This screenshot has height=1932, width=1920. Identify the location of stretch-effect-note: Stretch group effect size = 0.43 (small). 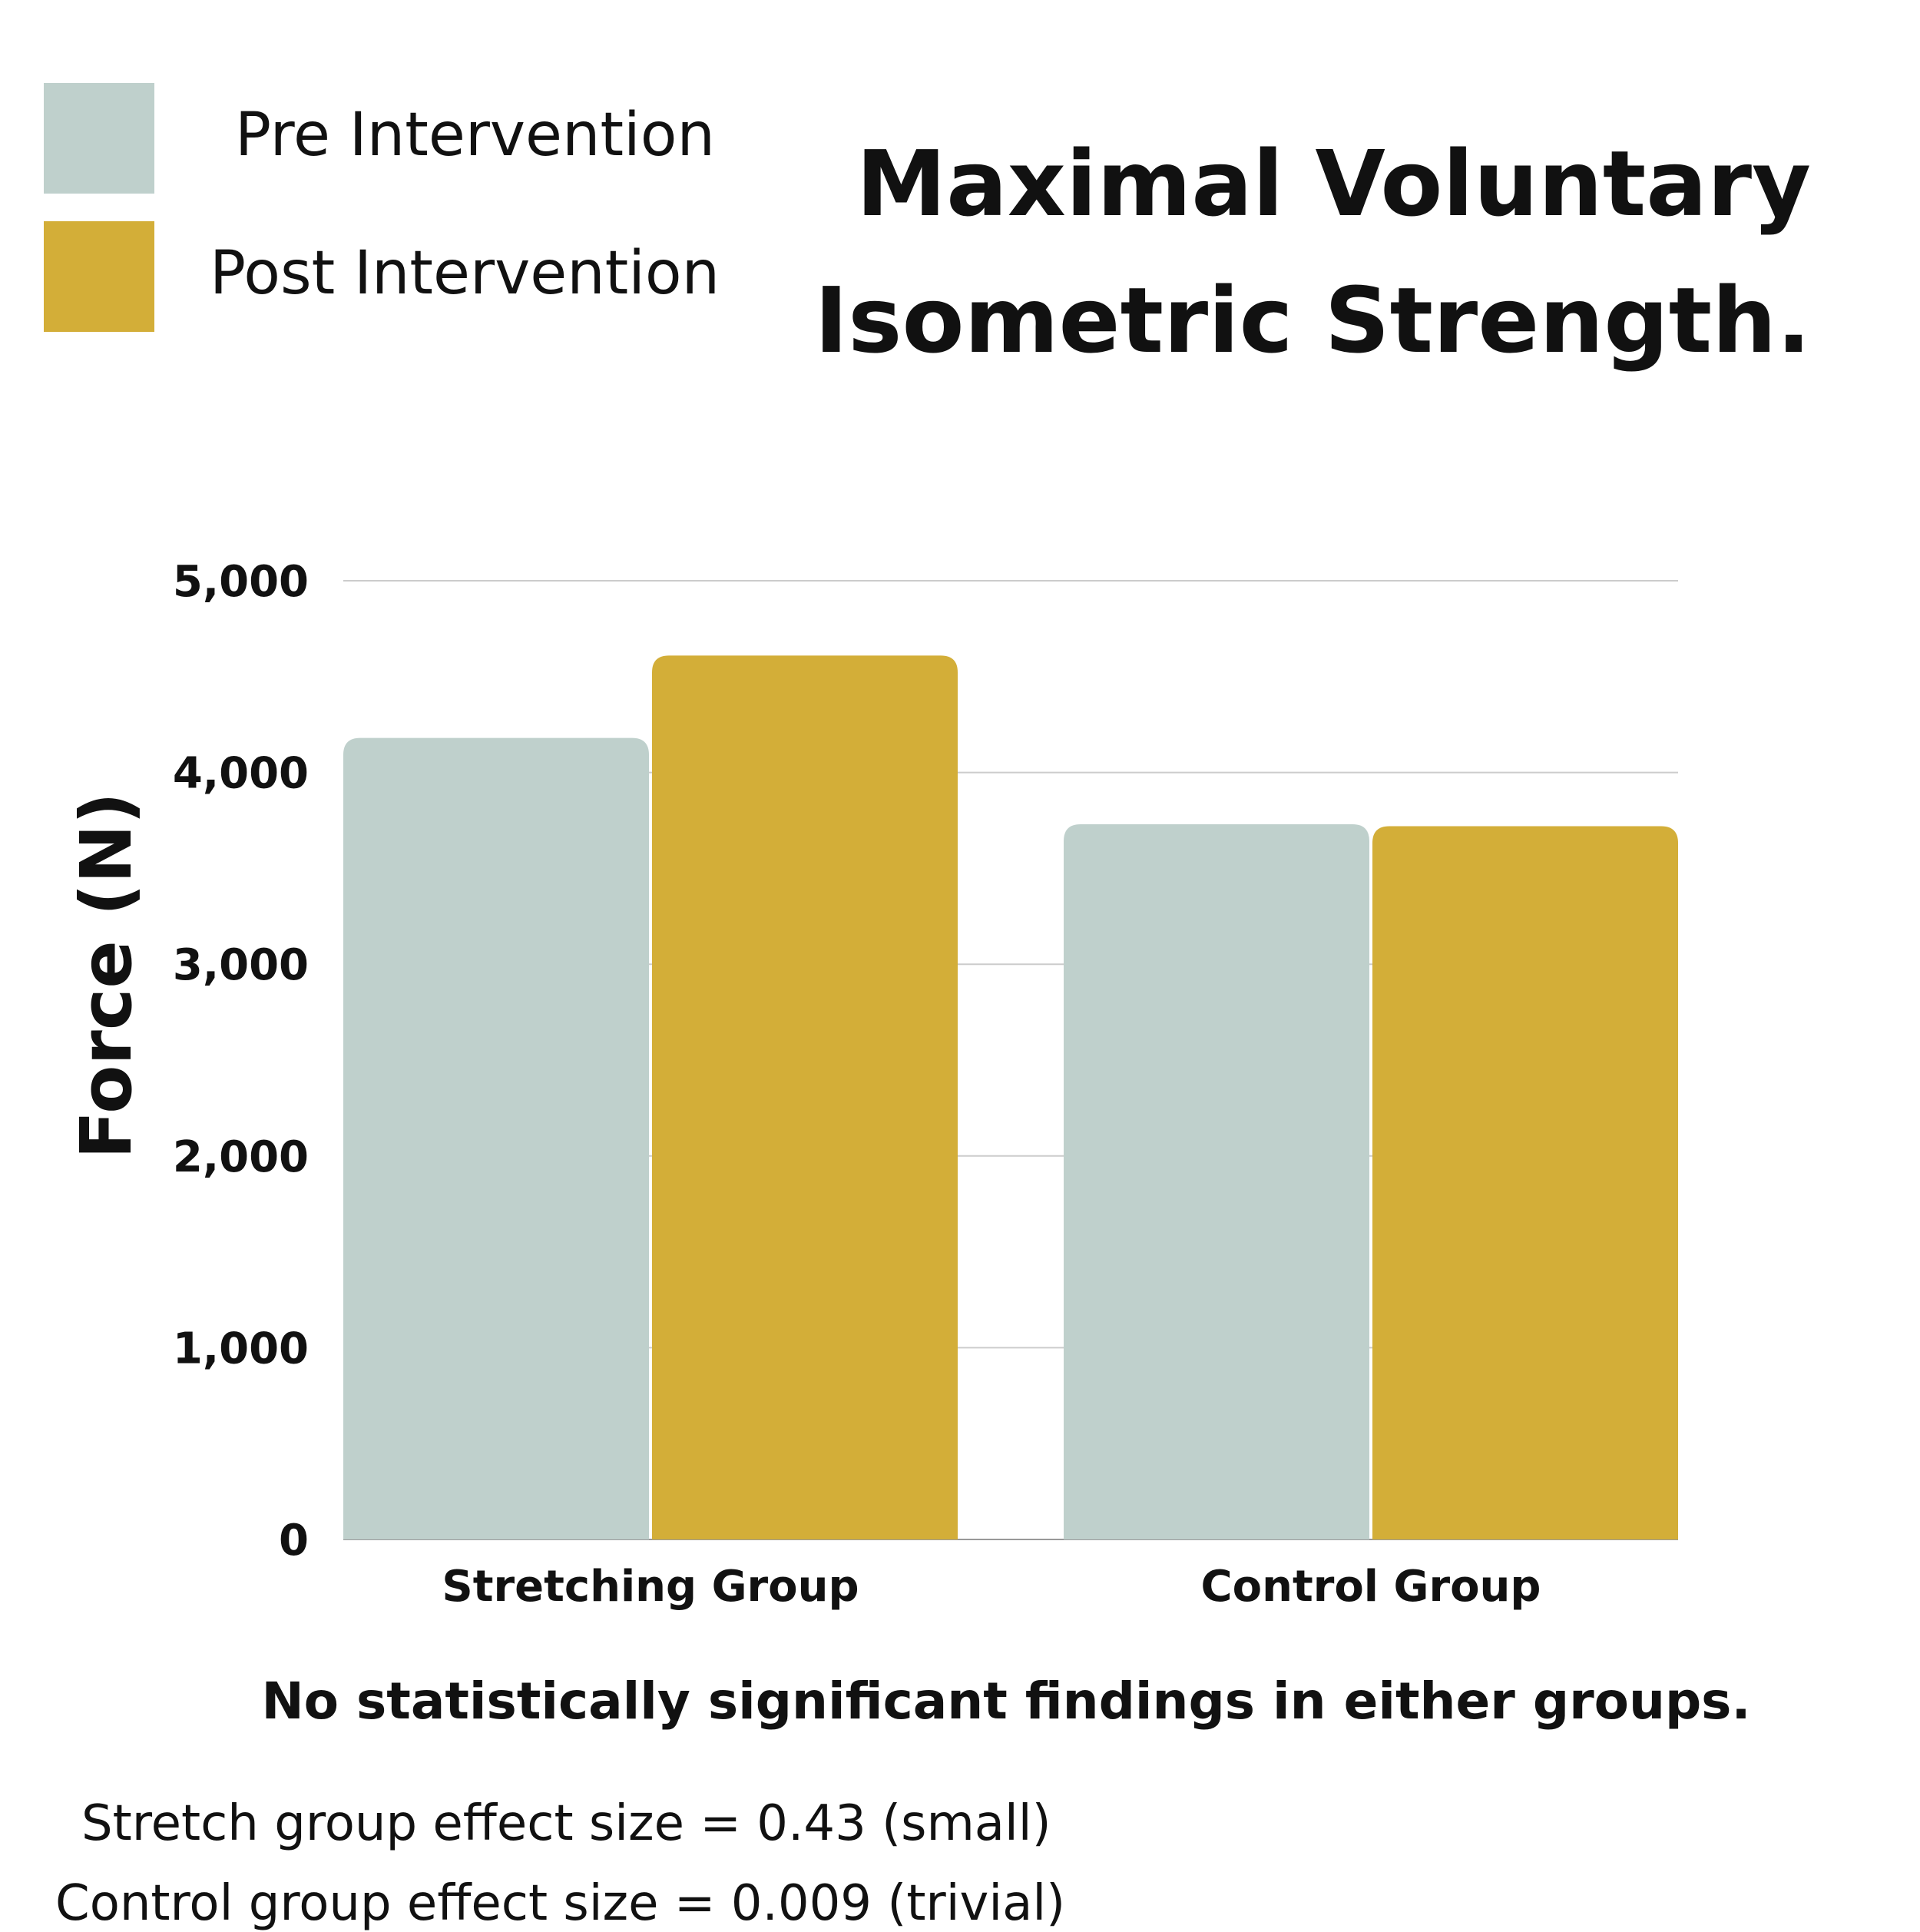
(566, 1823).